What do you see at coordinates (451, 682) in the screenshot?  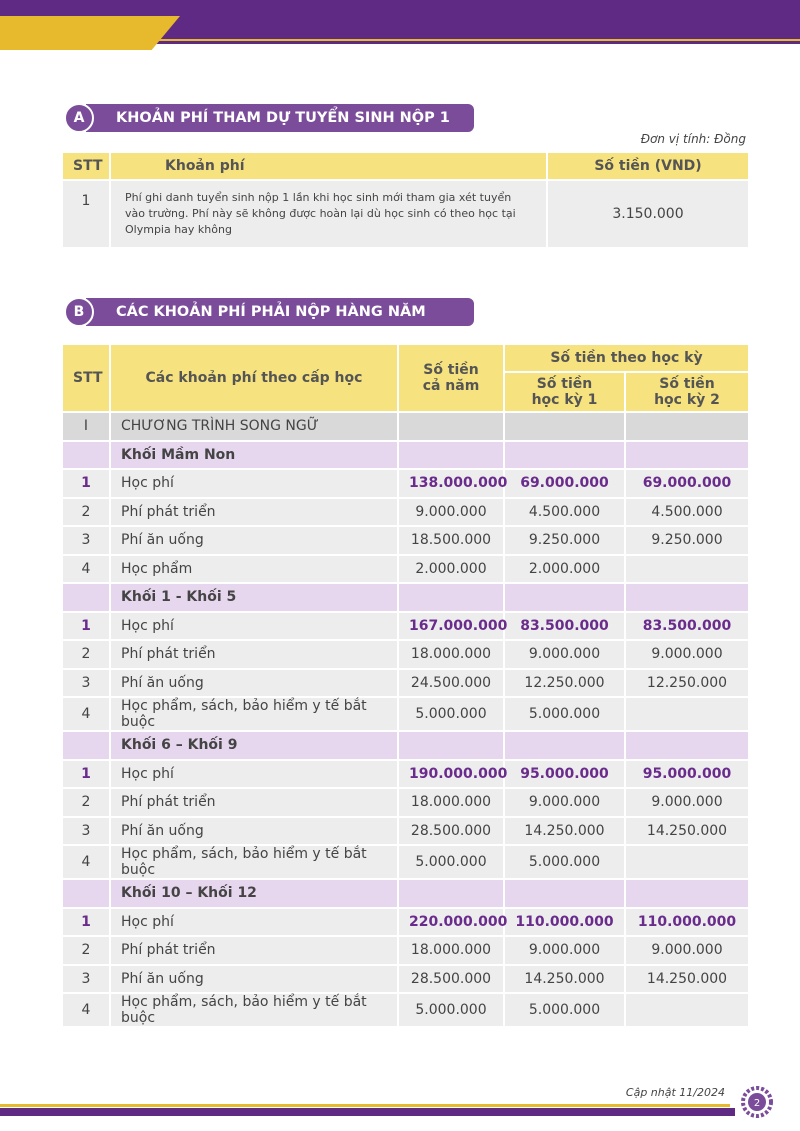 I see `cell: 24.500.000` at bounding box center [451, 682].